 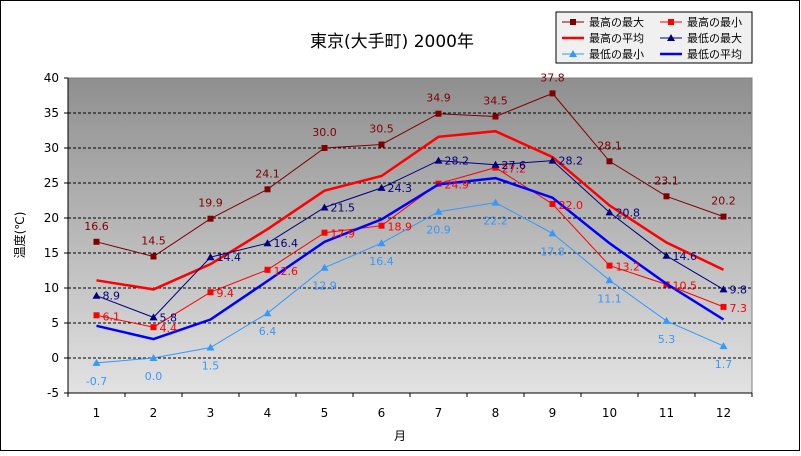 What do you see at coordinates (628, 212) in the screenshot?
I see `data-label: 20.8` at bounding box center [628, 212].